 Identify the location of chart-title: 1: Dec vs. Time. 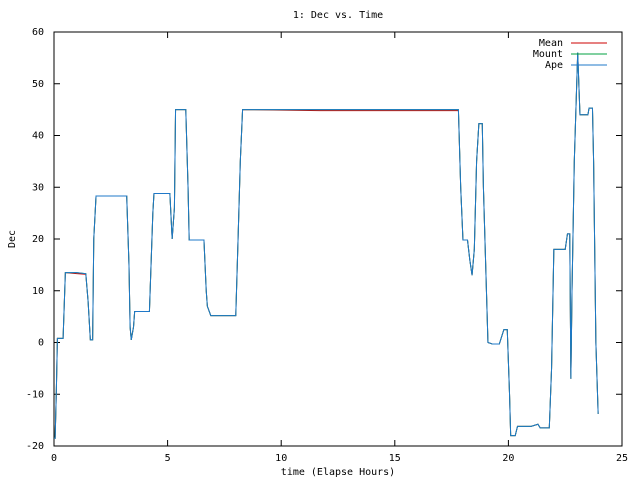
(338, 15).